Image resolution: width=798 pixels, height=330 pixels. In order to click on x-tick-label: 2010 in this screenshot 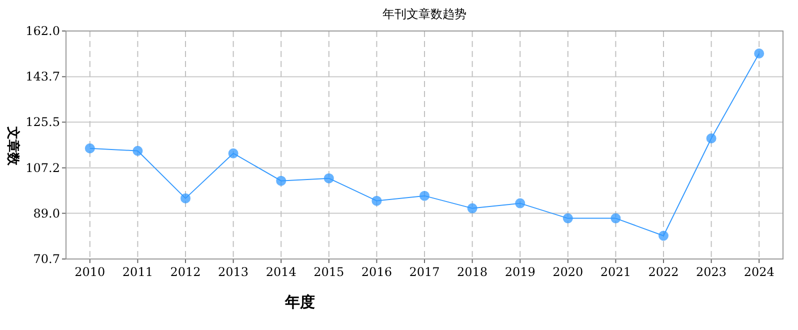, I will do `click(90, 272)`.